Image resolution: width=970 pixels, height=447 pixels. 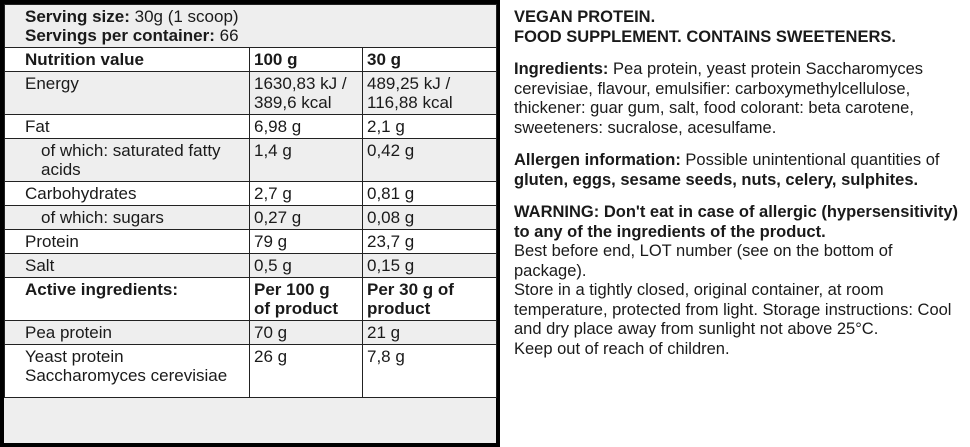 I want to click on protein-col2: 23,7 g, so click(x=429, y=241).